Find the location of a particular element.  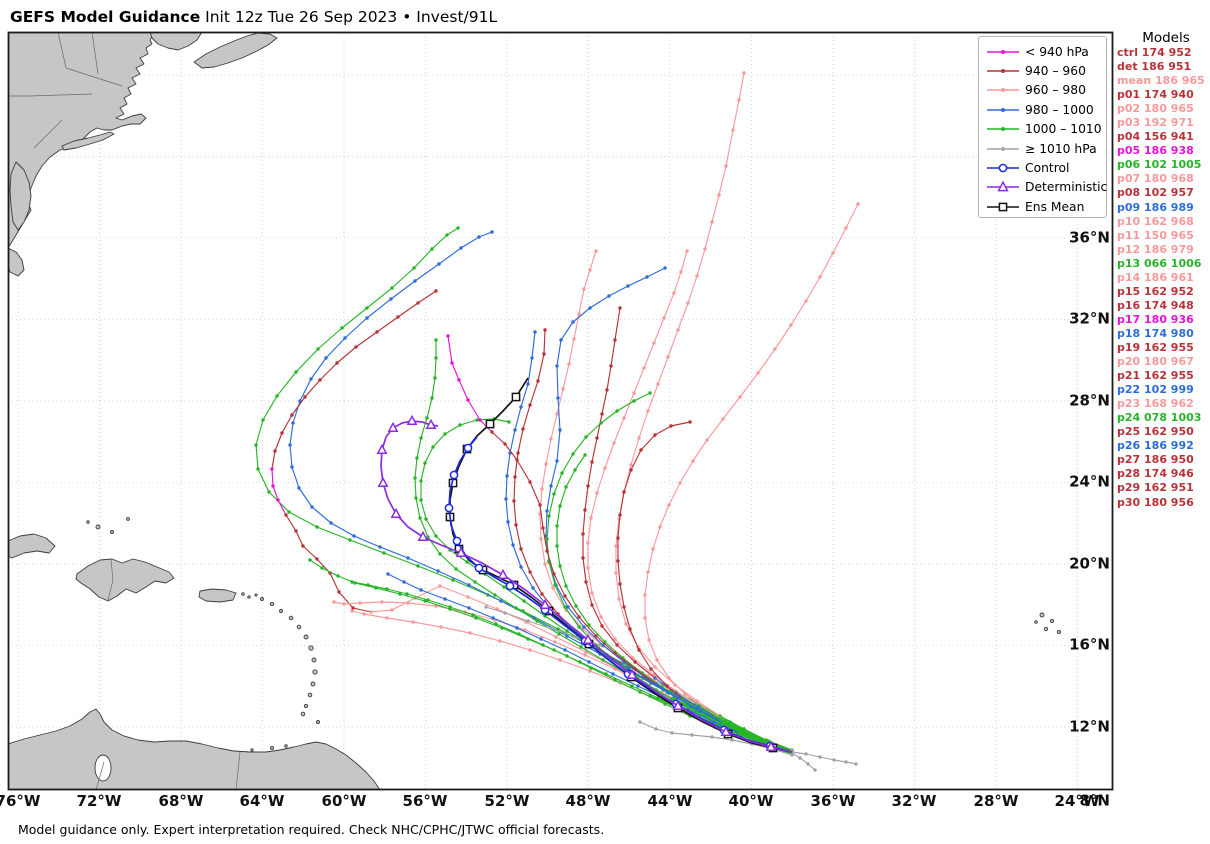

legend-row: 980 – 1000 is located at coordinates (1046, 109).